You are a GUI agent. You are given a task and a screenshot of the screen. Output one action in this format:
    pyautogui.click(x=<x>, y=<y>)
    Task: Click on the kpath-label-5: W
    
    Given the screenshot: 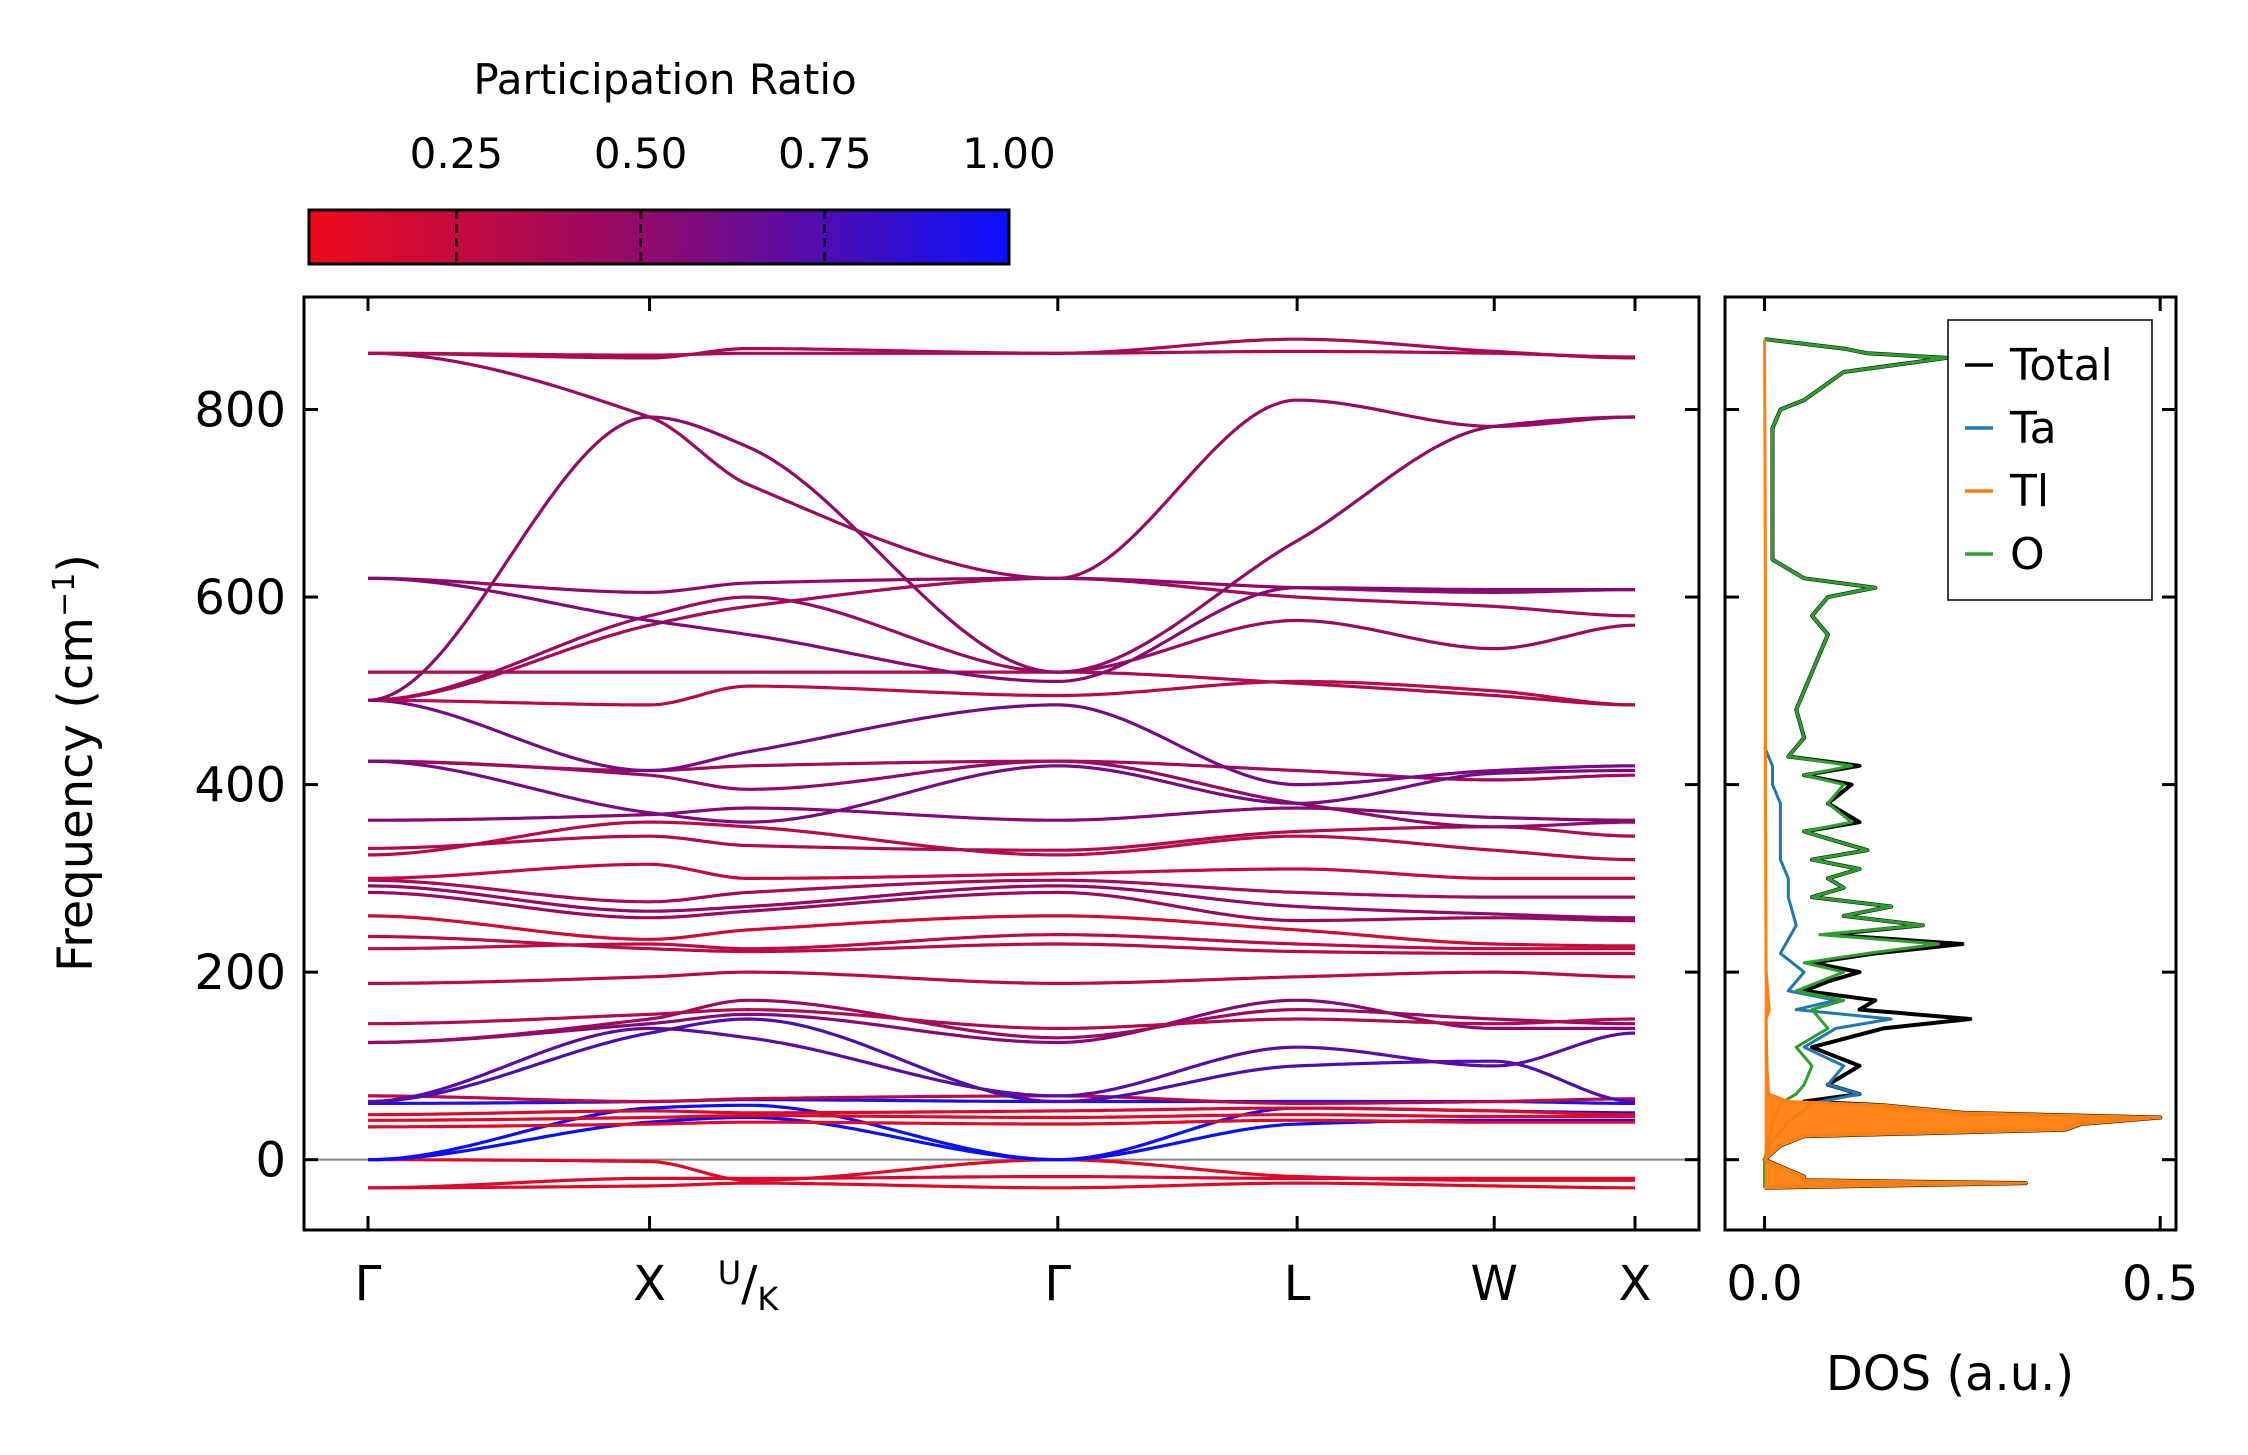 What is the action you would take?
    pyautogui.click(x=1493, y=1284)
    